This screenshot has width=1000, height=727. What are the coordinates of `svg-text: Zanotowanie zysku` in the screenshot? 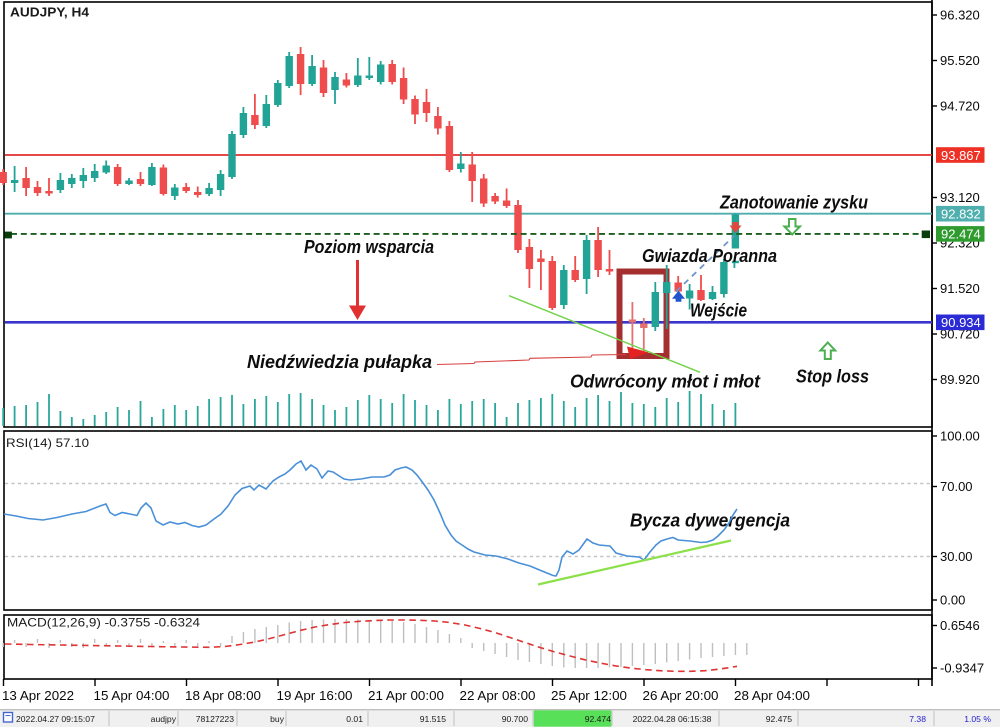 It's located at (793, 203).